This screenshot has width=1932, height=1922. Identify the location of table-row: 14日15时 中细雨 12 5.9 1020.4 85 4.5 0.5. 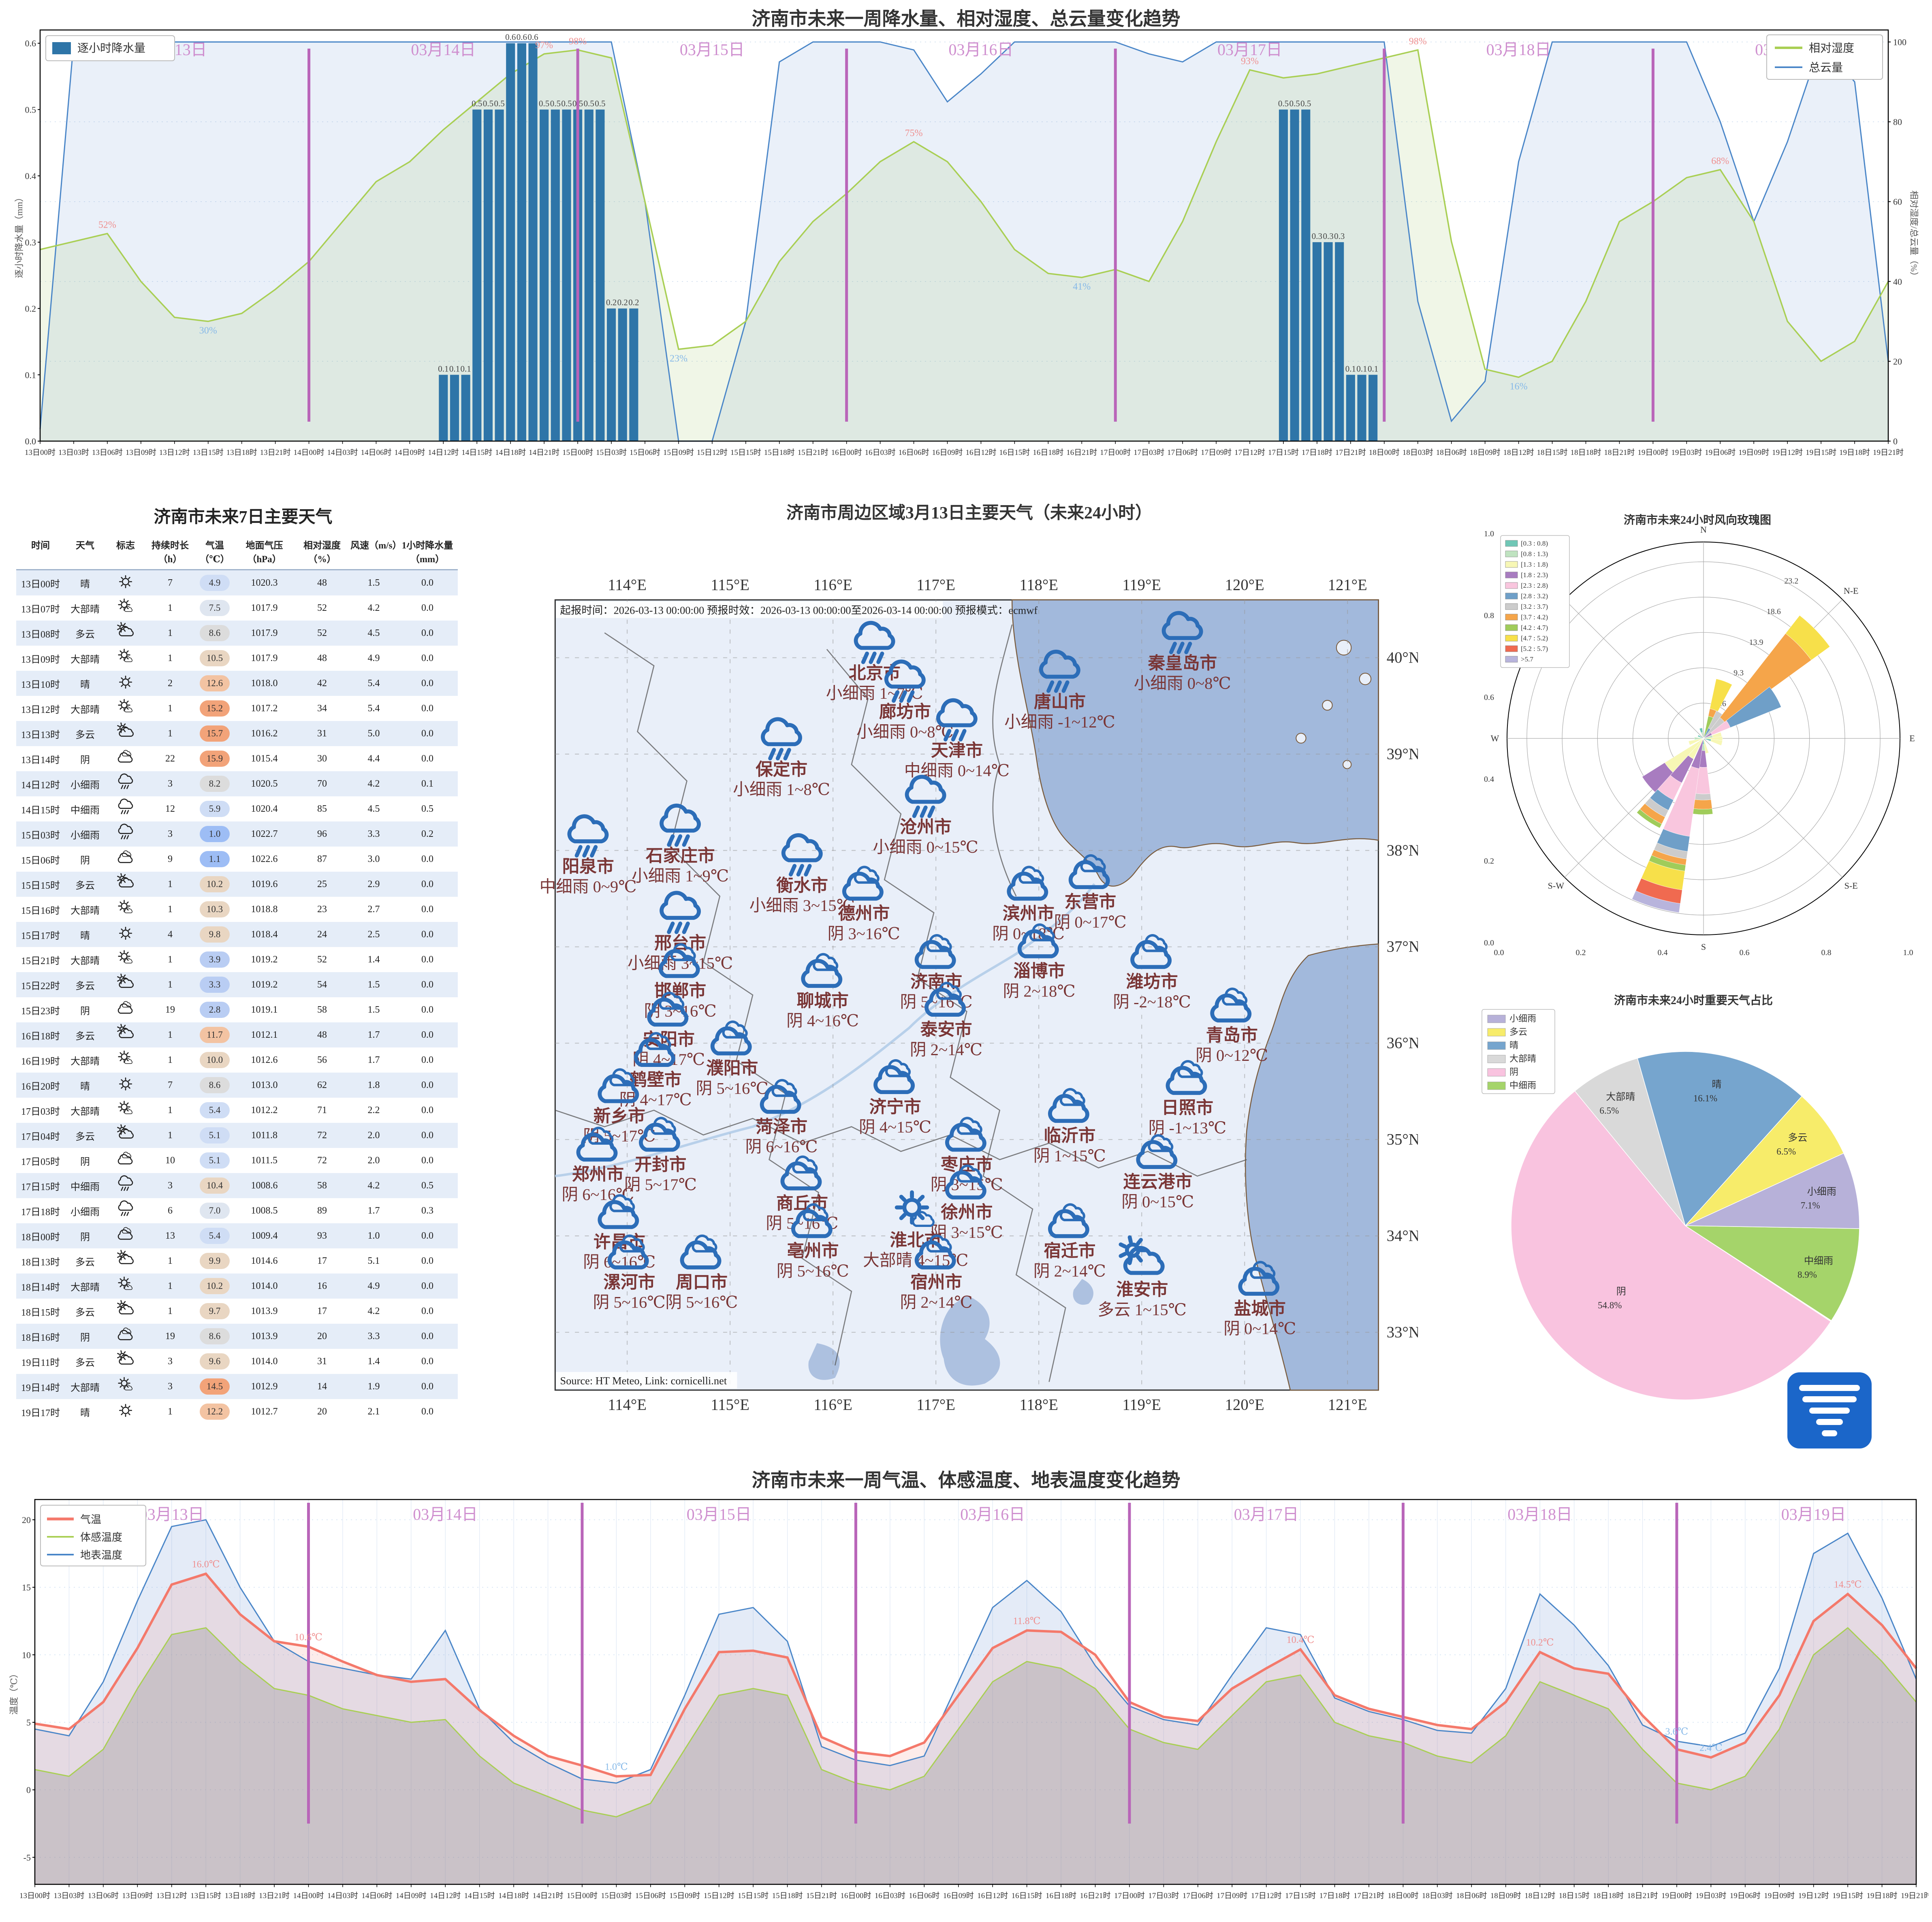
(237, 809).